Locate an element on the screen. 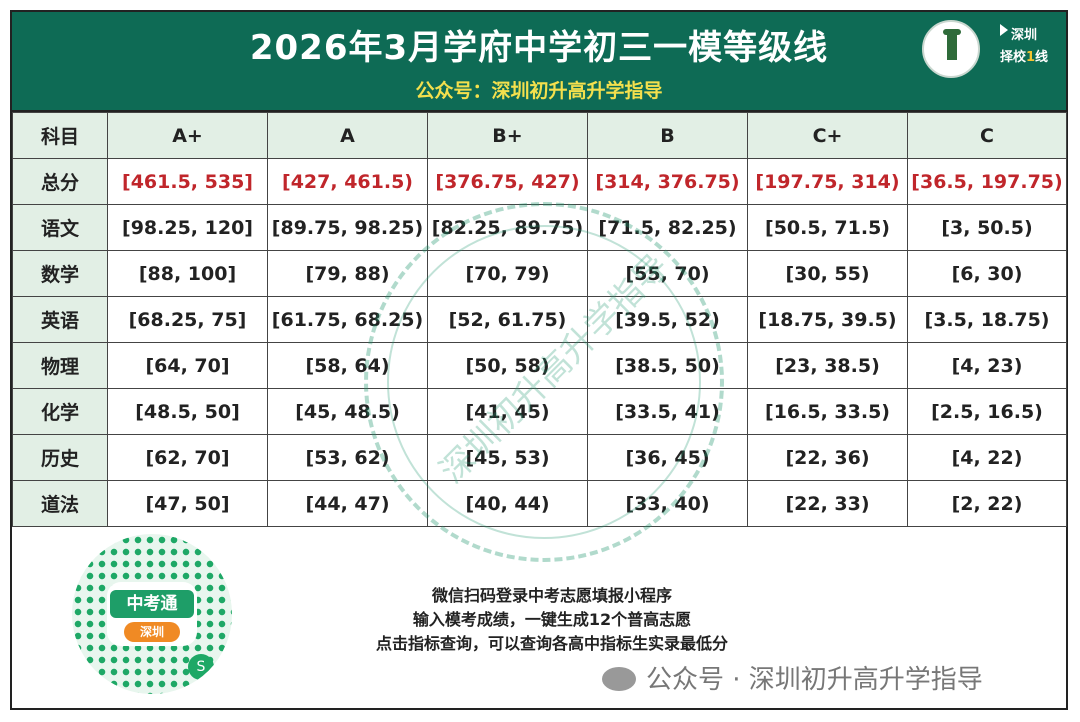 The width and height of the screenshot is (1080, 722). table-header-row: 科目 A+ A B+ B C+ C is located at coordinates (539, 135).